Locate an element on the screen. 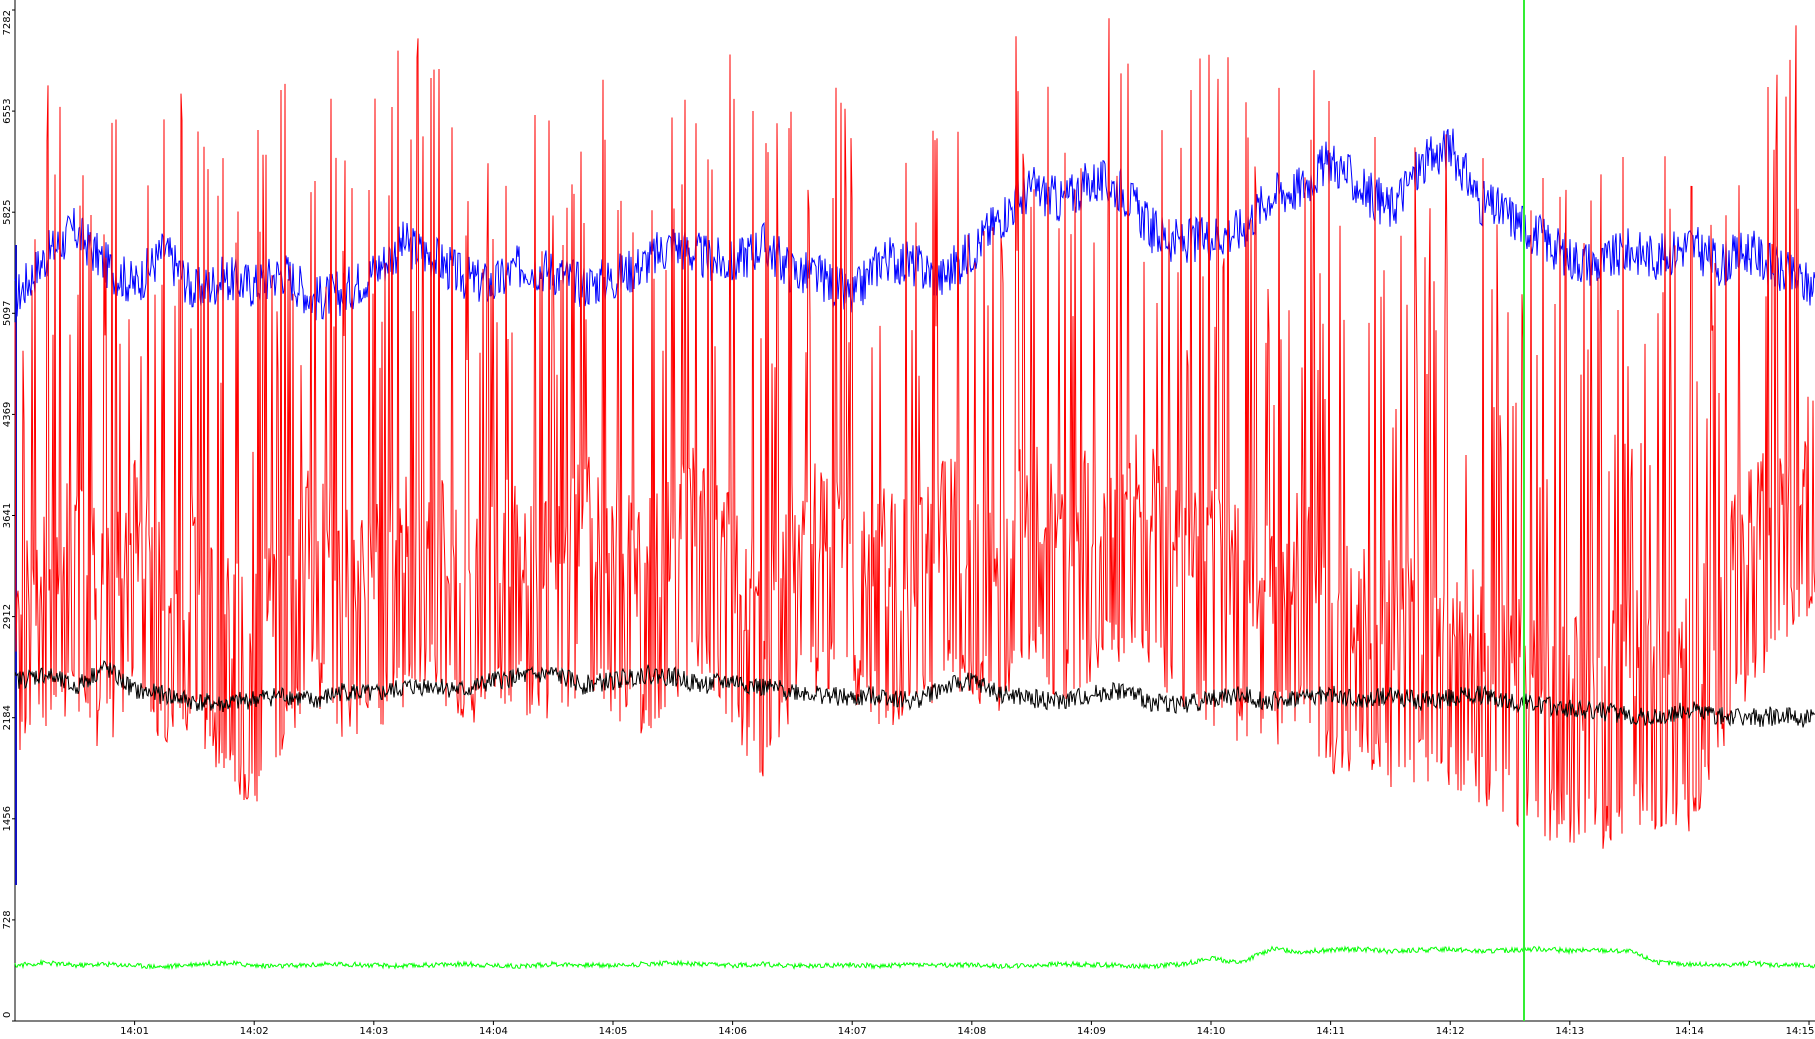 This screenshot has width=1815, height=1039. y-tick-label: 1456 is located at coordinates (7, 818).